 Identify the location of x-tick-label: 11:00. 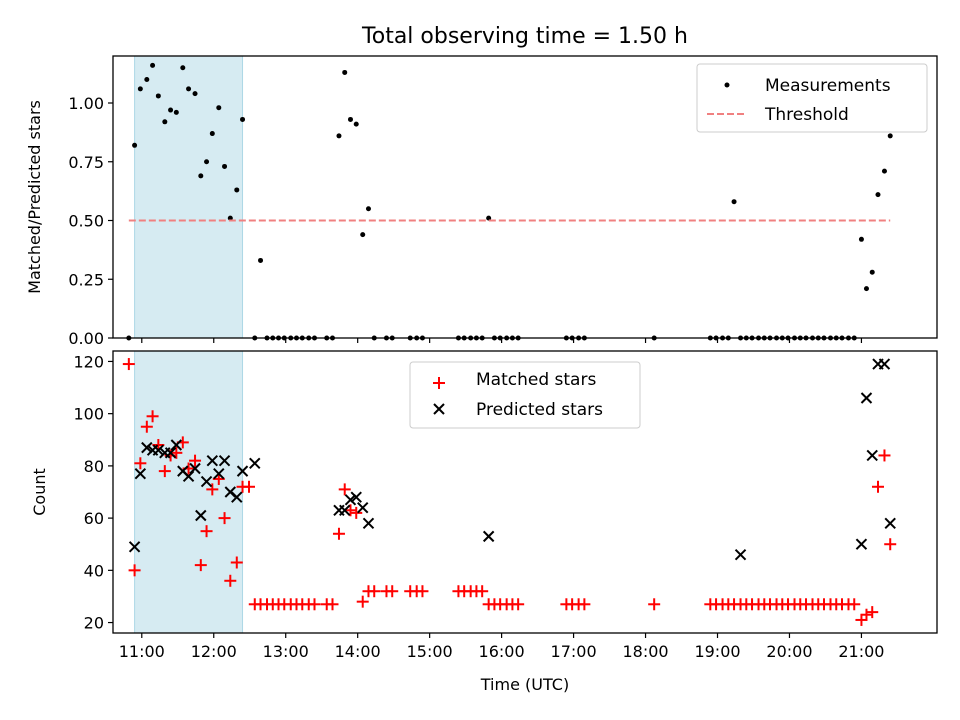
(142, 651).